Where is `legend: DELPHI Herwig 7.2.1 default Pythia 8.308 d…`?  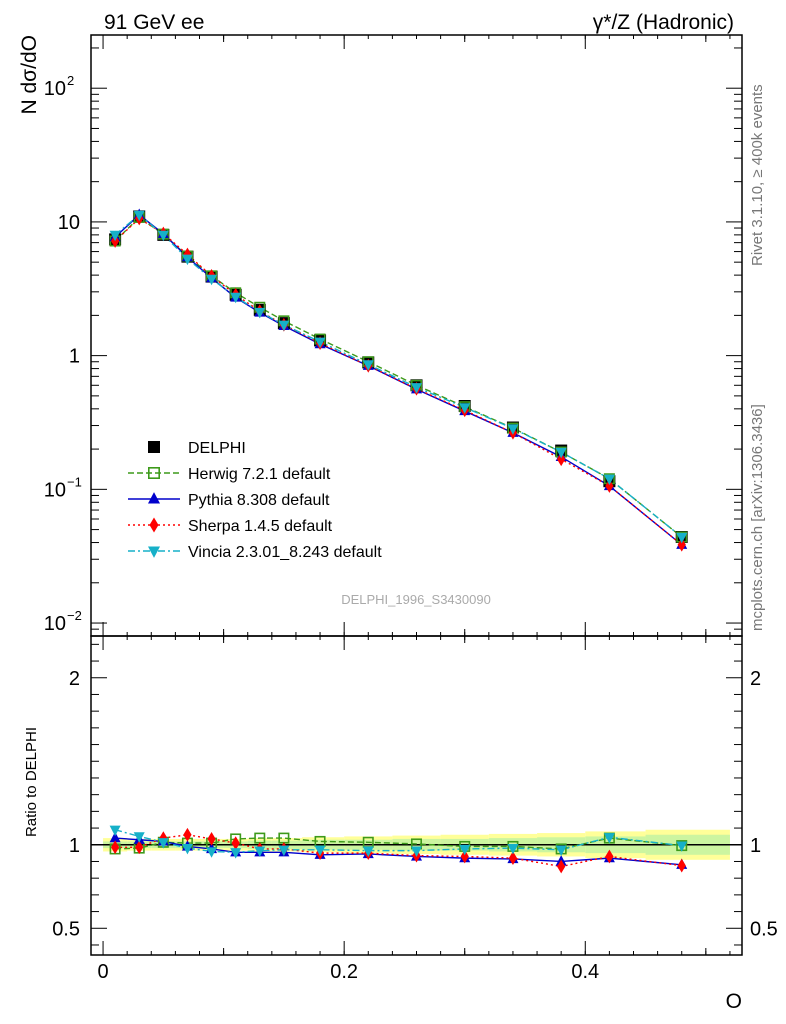 legend: DELPHI Herwig 7.2.1 default Pythia 8.308 d… is located at coordinates (255, 500).